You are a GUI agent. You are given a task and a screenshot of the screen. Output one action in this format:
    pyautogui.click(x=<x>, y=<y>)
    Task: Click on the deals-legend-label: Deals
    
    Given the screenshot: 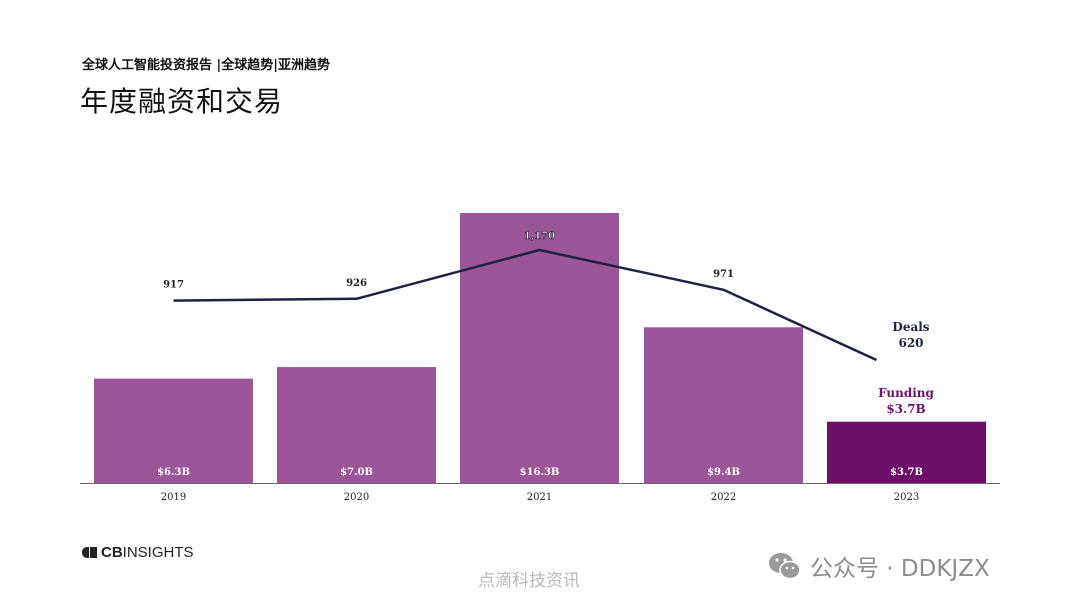 What is the action you would take?
    pyautogui.click(x=910, y=327)
    